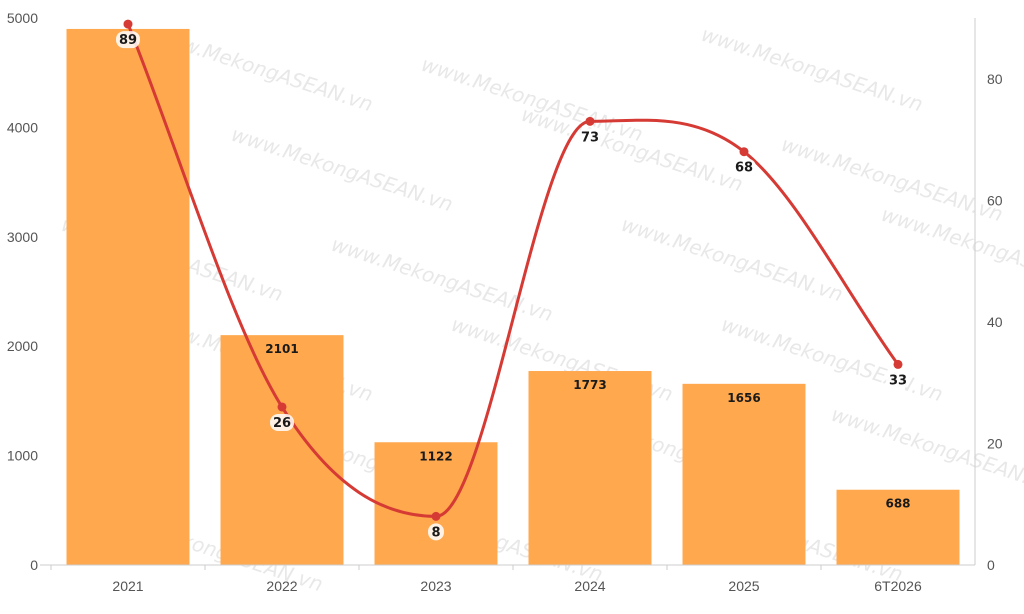 The width and height of the screenshot is (1024, 614). Describe the element at coordinates (743, 586) in the screenshot. I see `x-tick-label: 2025` at that location.